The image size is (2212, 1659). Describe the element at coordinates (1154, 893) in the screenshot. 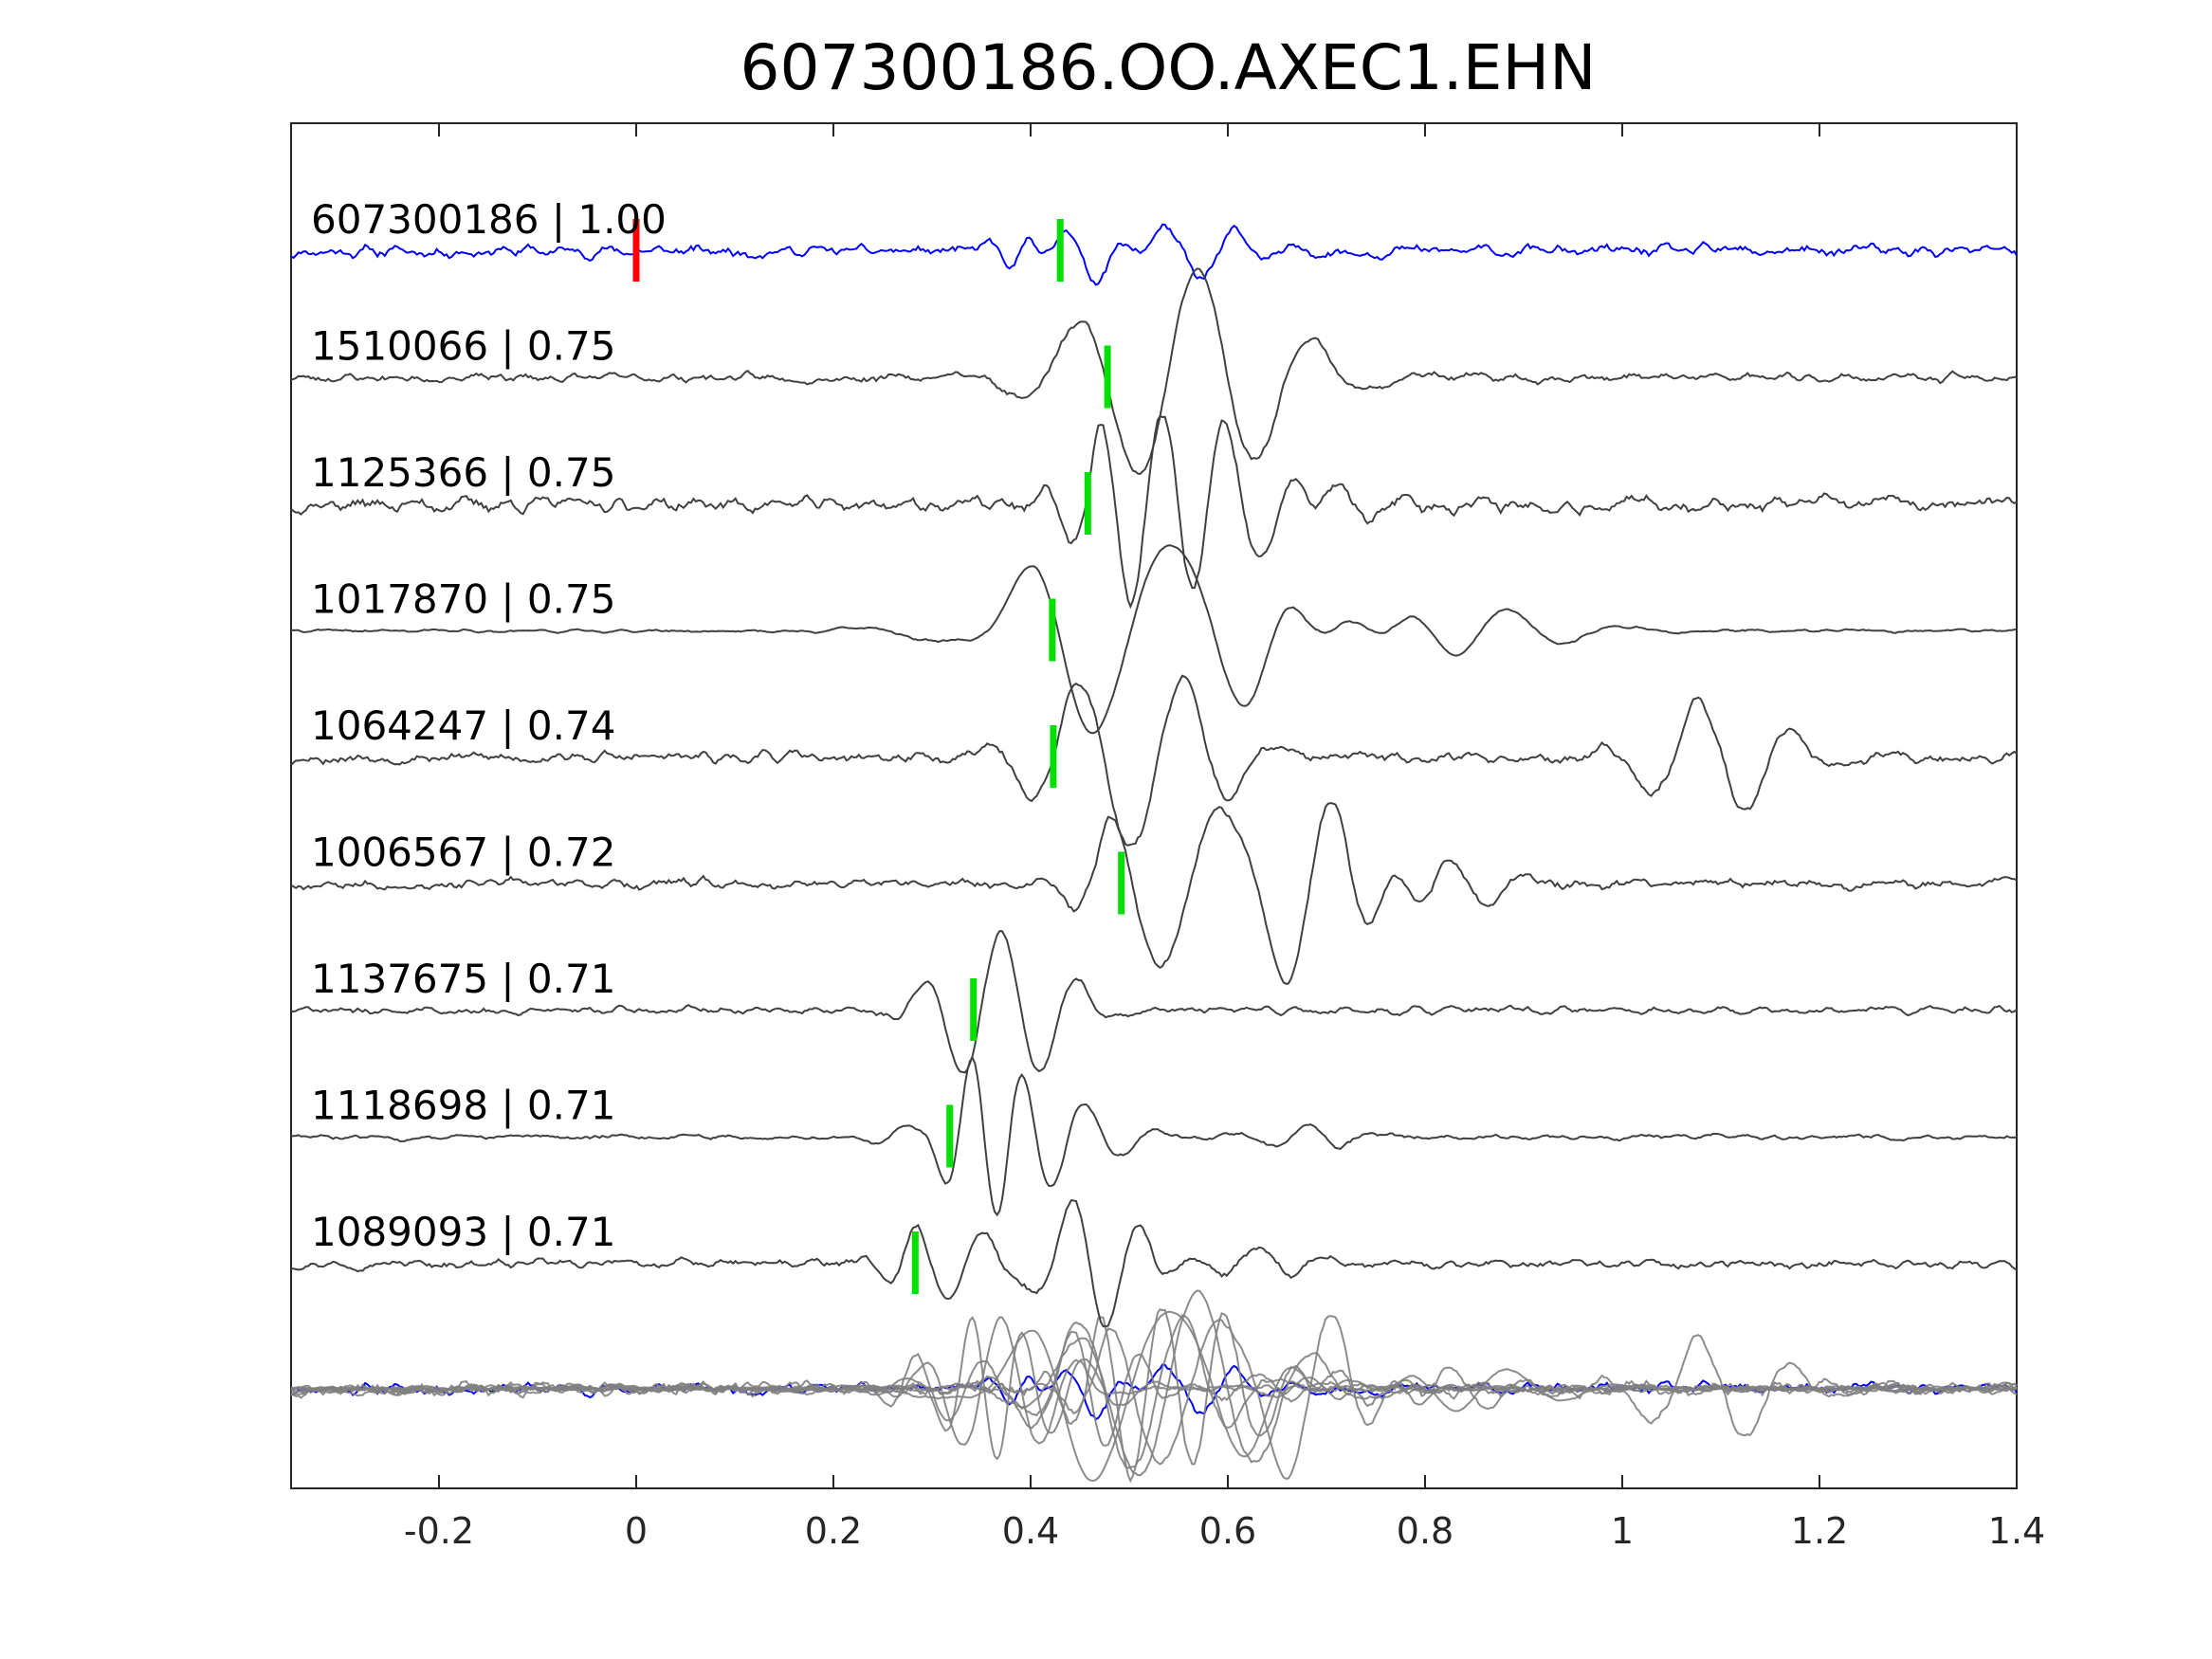

I see `trace-1006567-line` at that location.